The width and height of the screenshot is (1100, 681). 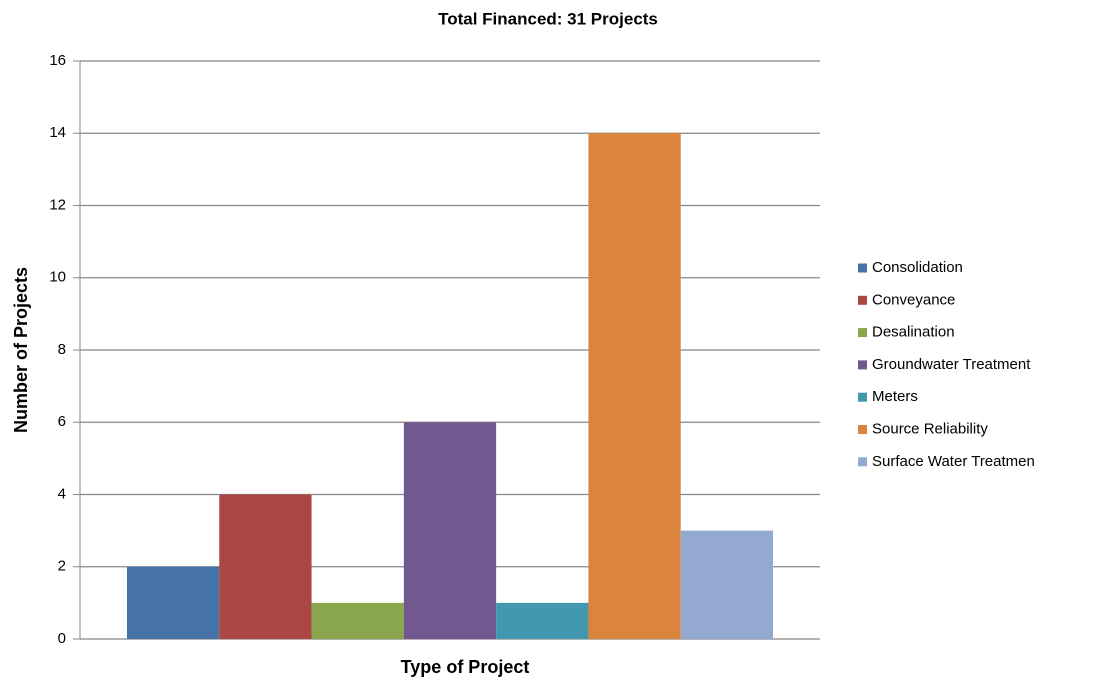 What do you see at coordinates (917, 267) in the screenshot?
I see `legend-label: Consolidation` at bounding box center [917, 267].